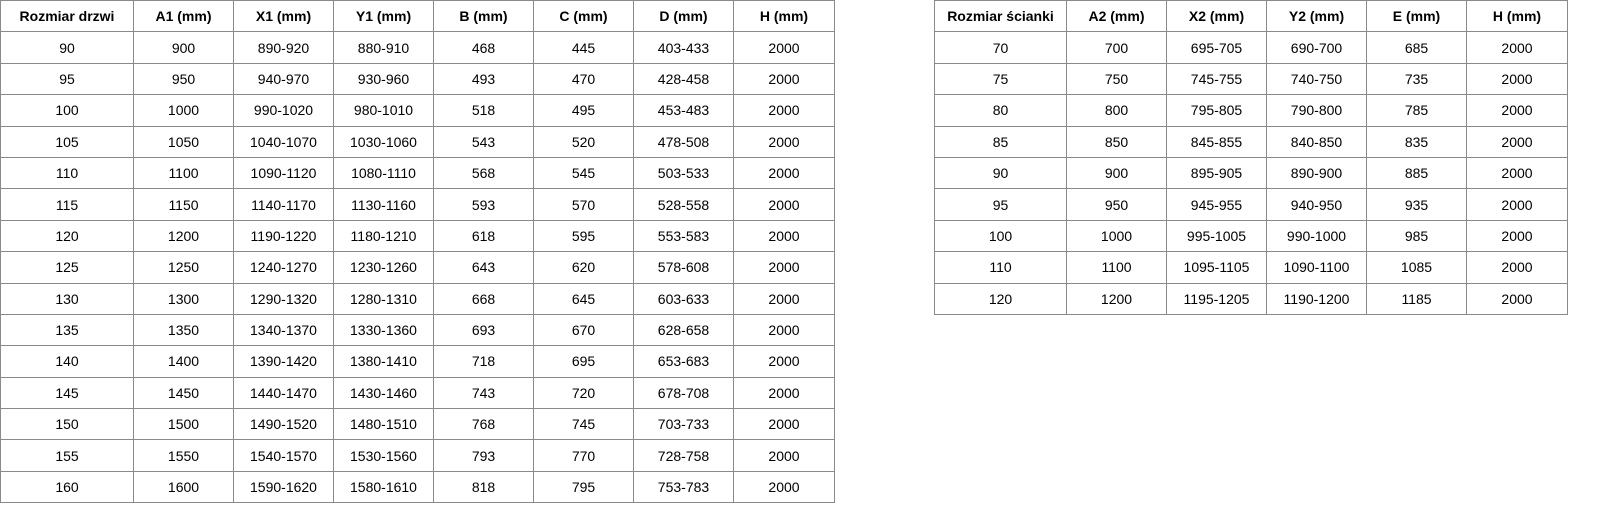 Image resolution: width=1600 pixels, height=514 pixels. Describe the element at coordinates (1216, 79) in the screenshot. I see `table-cell: 745-755` at that location.